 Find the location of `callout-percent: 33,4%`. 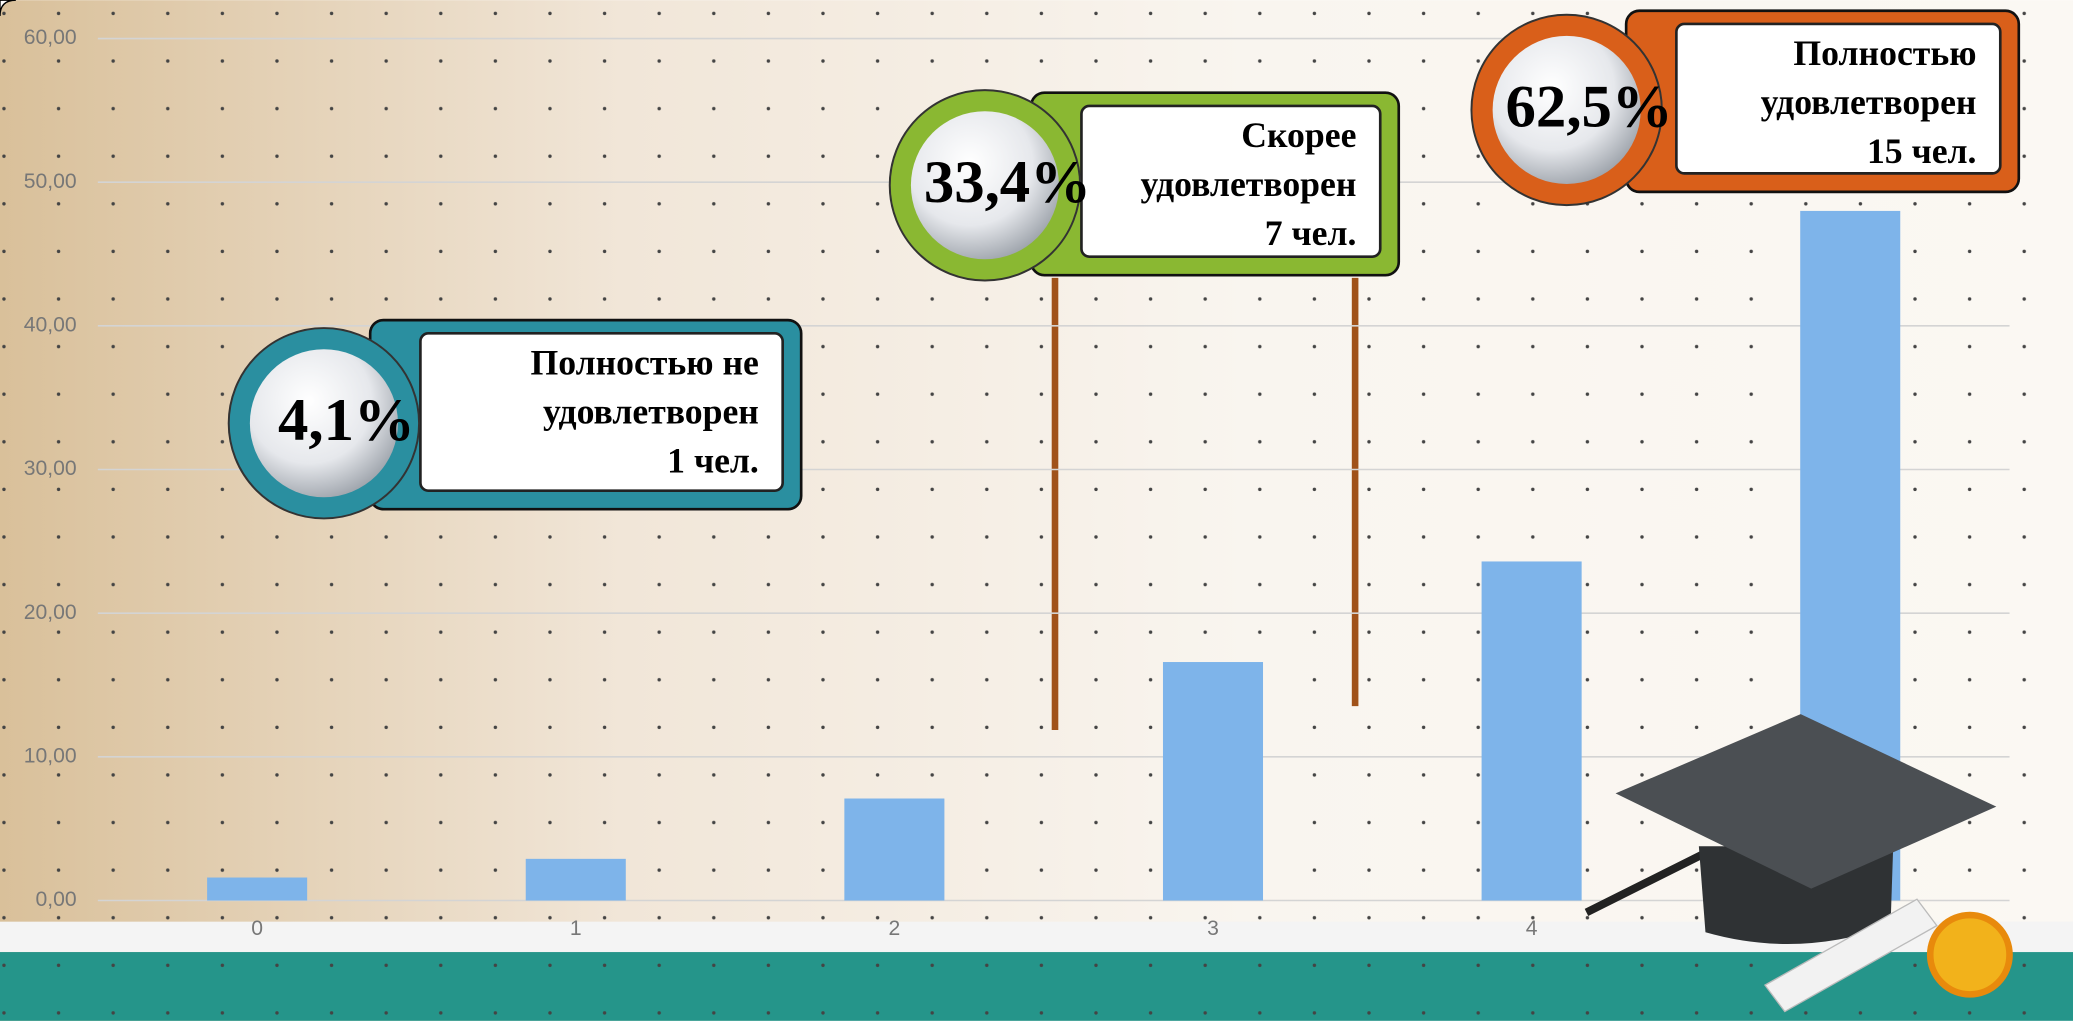

callout-percent: 33,4% is located at coordinates (1007, 182).